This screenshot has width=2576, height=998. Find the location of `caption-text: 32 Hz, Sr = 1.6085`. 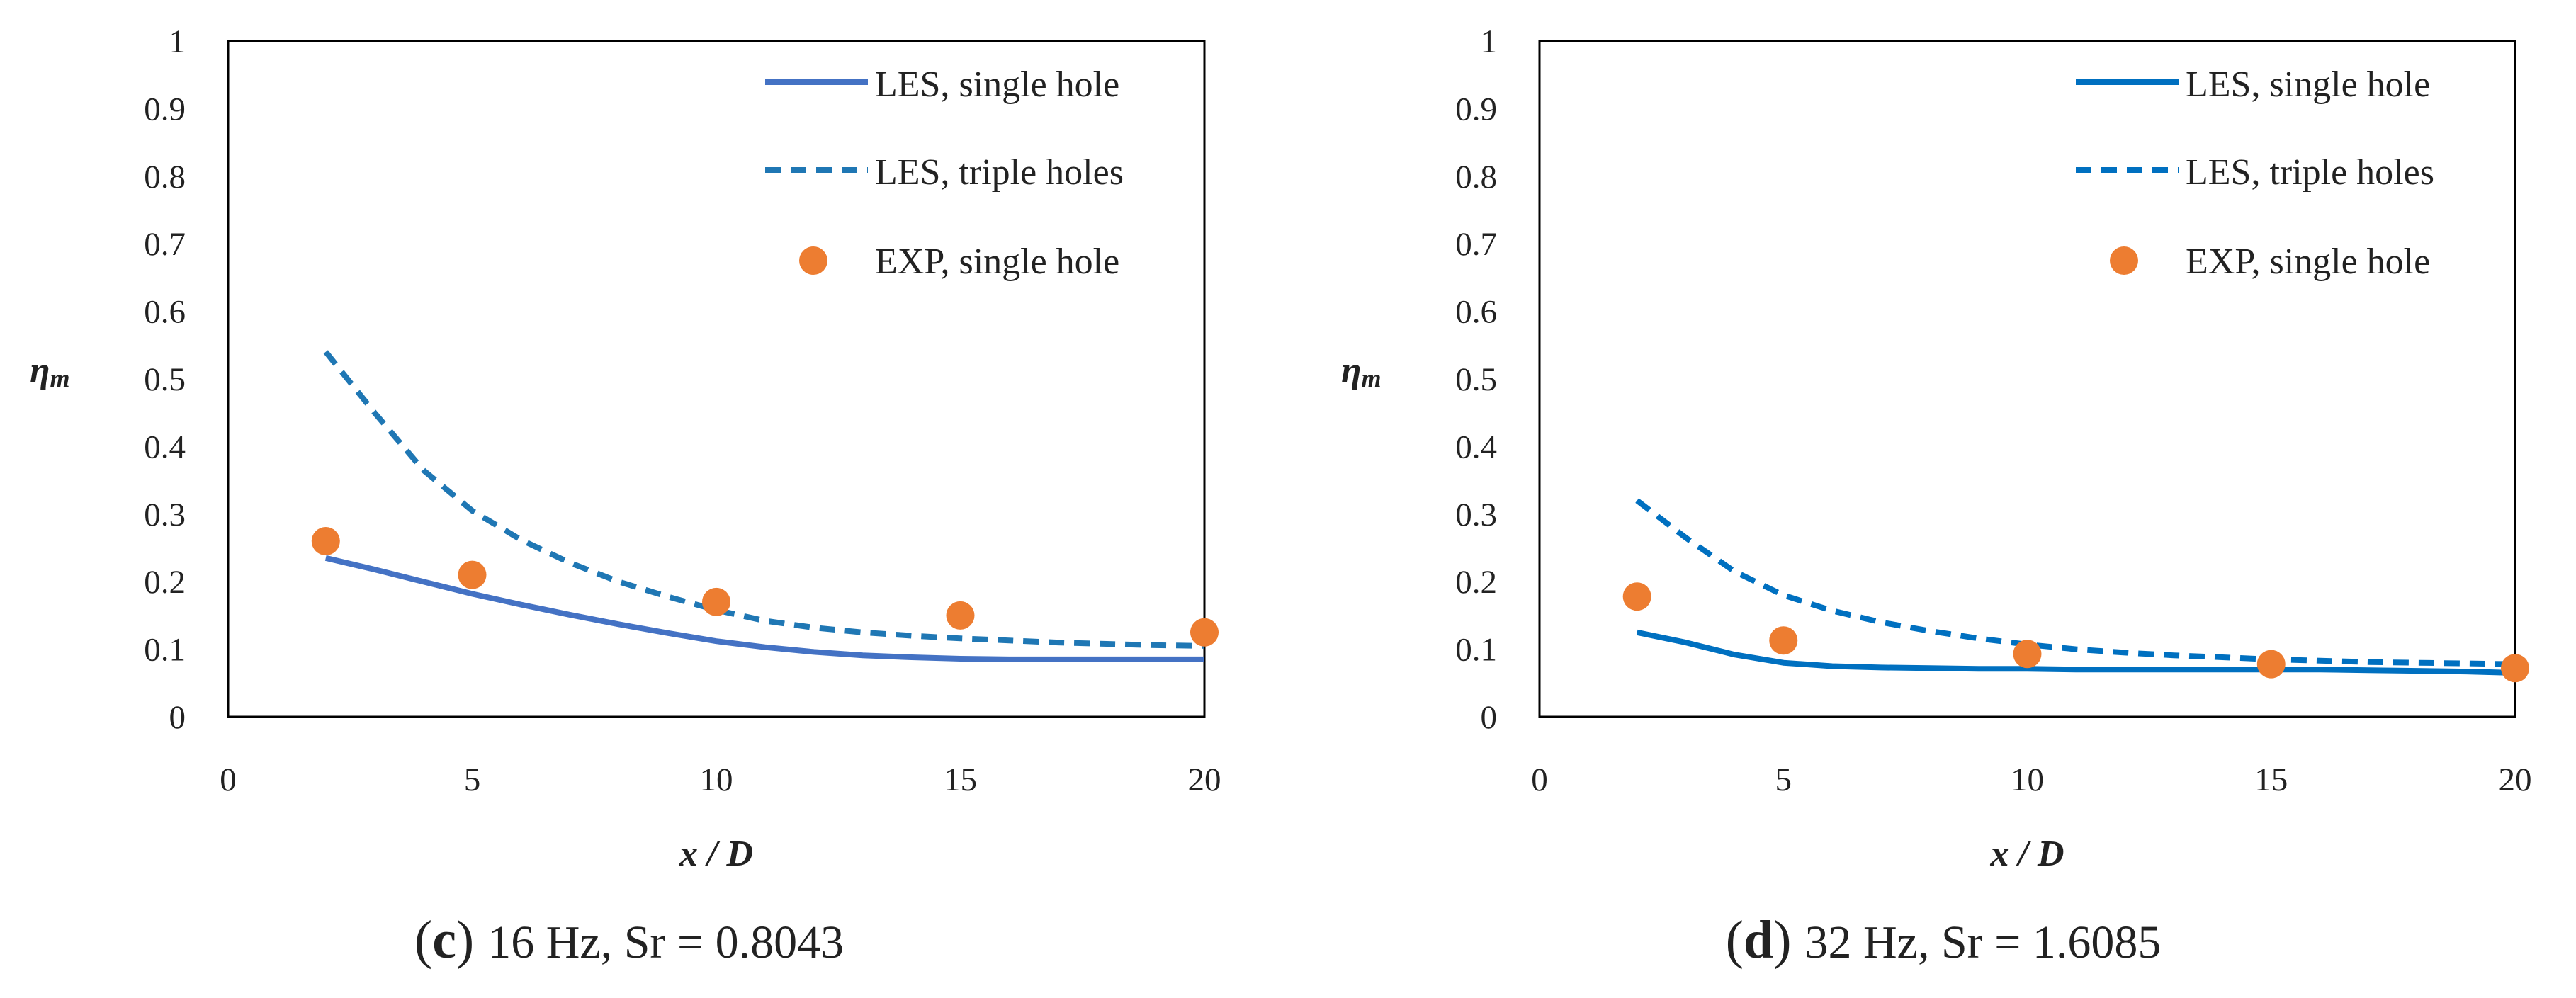

caption-text: 32 Hz, Sr = 1.6085 is located at coordinates (1983, 942).